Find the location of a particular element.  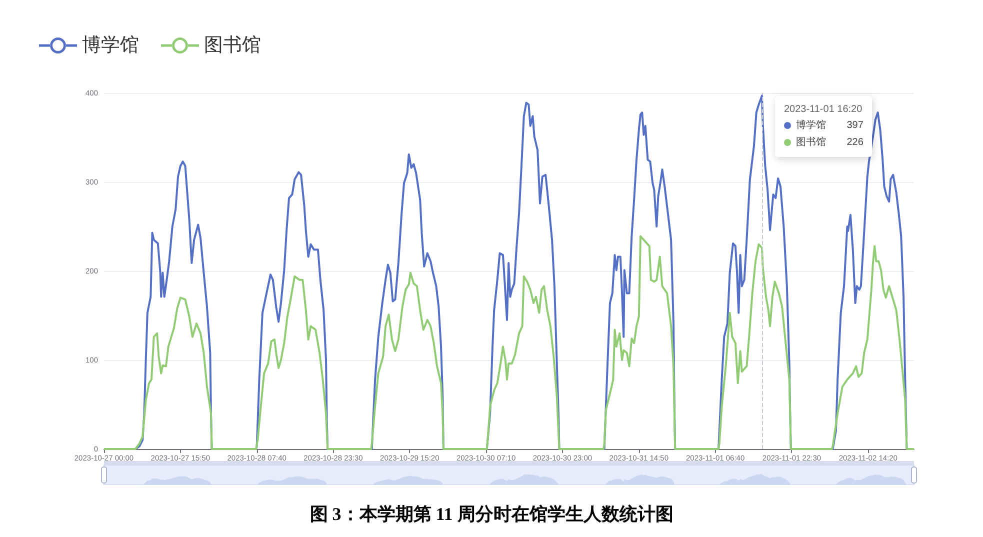

legend-label: 博学馆 is located at coordinates (110, 45).